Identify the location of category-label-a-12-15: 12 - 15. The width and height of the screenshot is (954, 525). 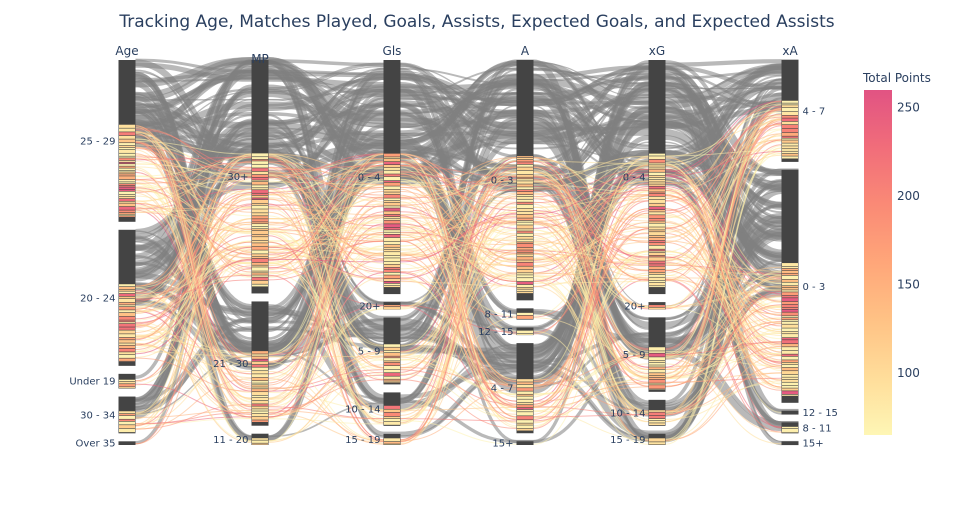
(495, 332).